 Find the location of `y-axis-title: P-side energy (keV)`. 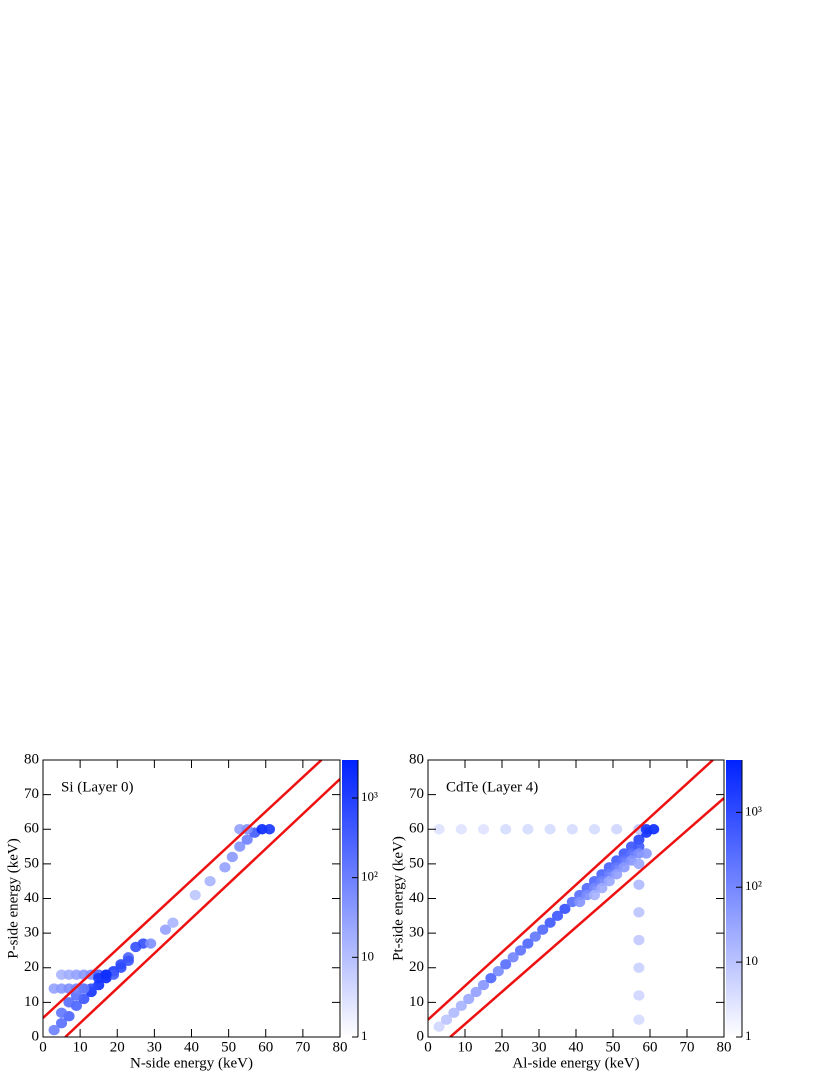

y-axis-title: P-side energy (keV) is located at coordinates (13, 898).